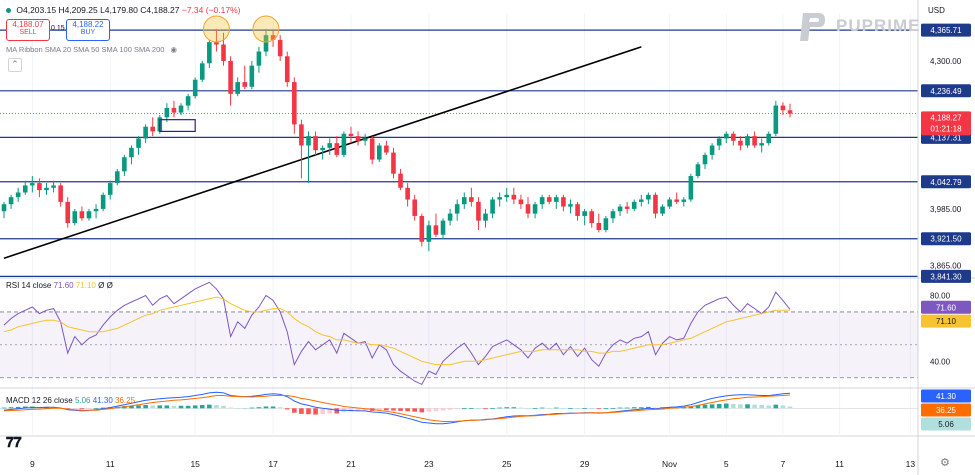 This screenshot has height=475, width=975. What do you see at coordinates (397, 408) in the screenshot?
I see `macd-series-line` at bounding box center [397, 408].